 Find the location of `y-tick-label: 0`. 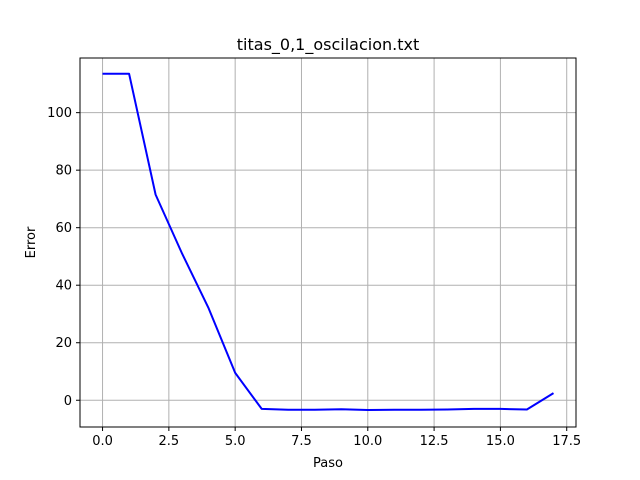

y-tick-label: 0 is located at coordinates (68, 401).